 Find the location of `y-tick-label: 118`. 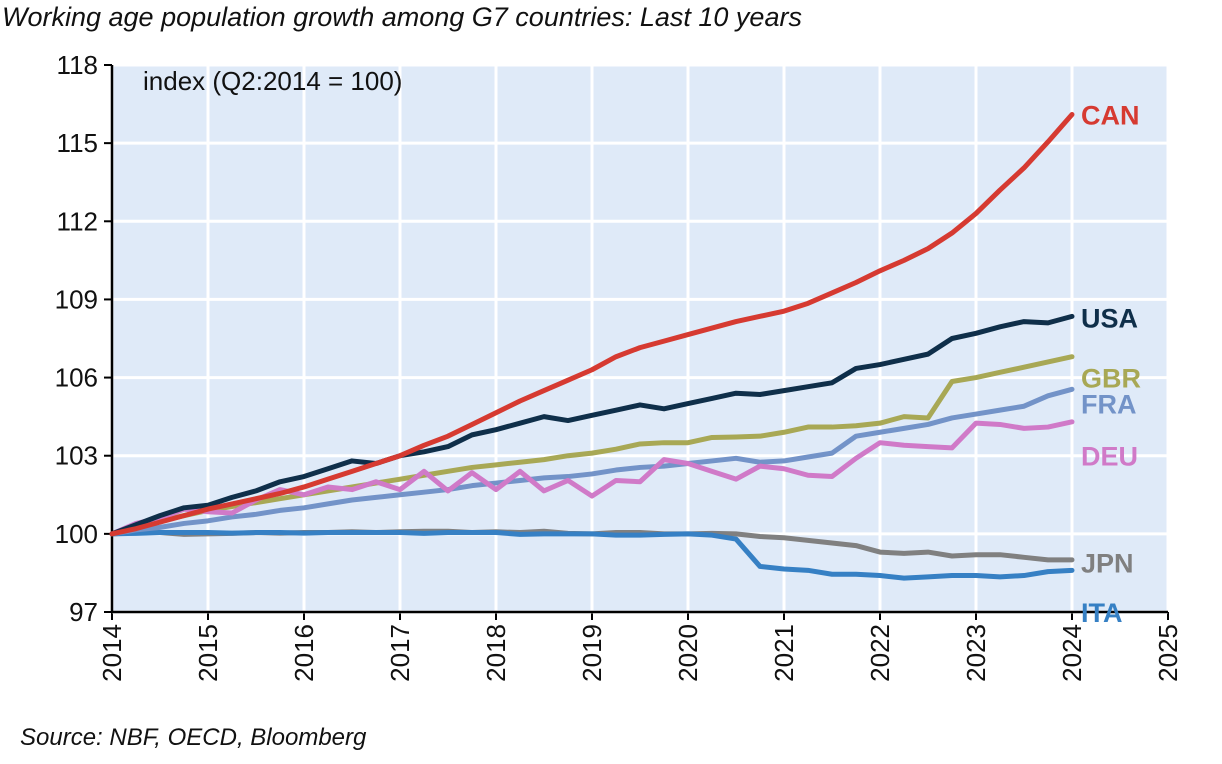

y-tick-label: 118 is located at coordinates (77, 65).